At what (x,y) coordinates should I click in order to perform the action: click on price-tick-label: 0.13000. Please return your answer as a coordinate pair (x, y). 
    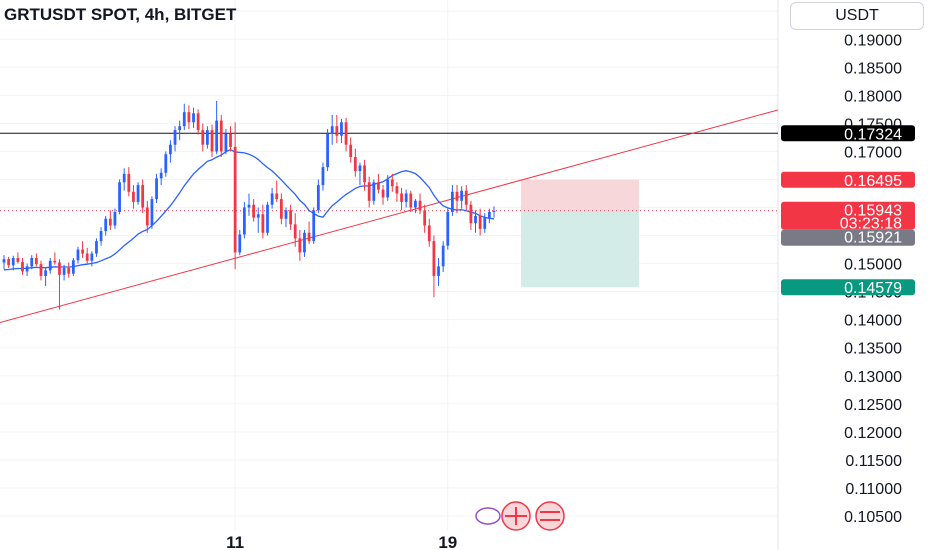
    Looking at the image, I should click on (873, 377).